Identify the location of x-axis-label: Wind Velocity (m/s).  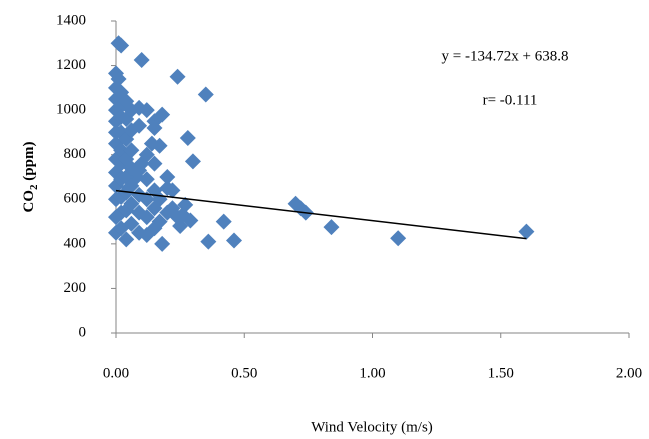
(372, 427).